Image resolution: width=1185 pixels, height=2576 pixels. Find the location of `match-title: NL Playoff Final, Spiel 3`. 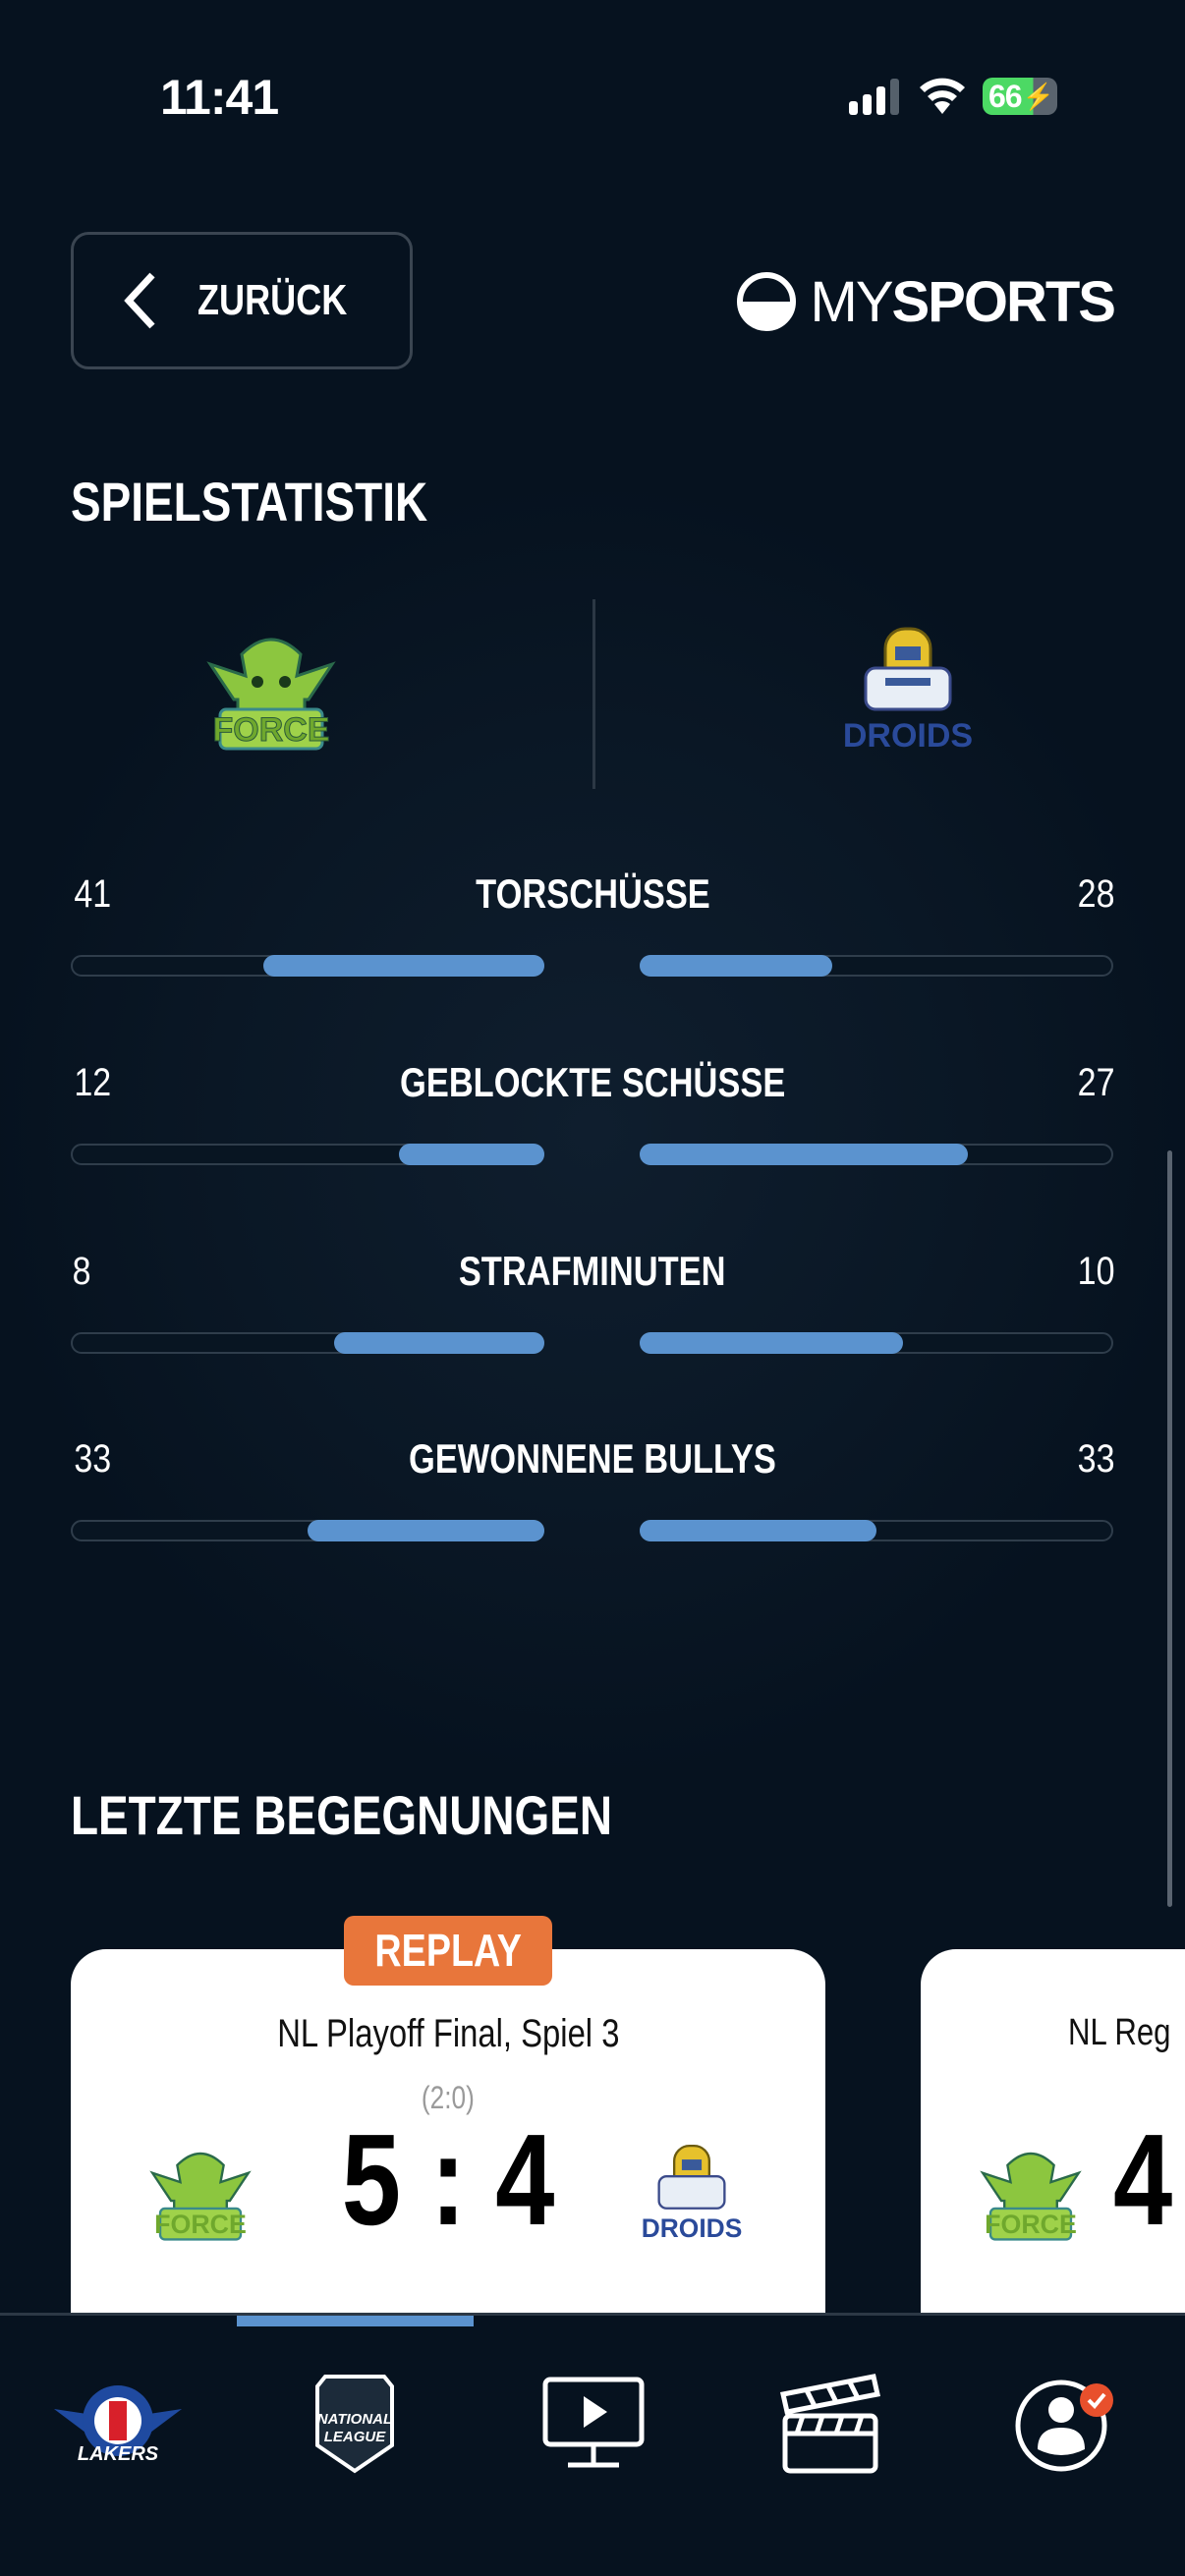

match-title: NL Playoff Final, Spiel 3 is located at coordinates (448, 2033).